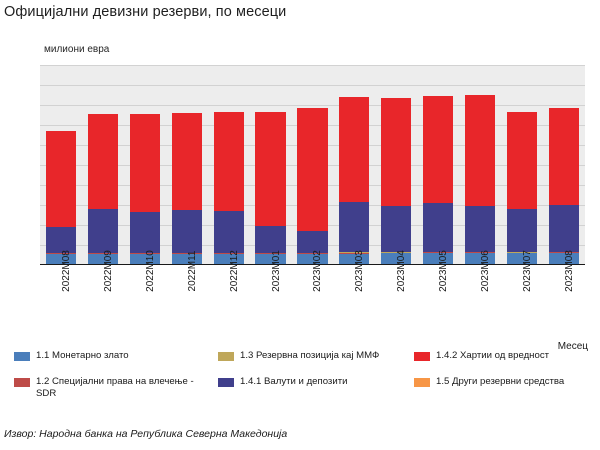  I want to click on legend-label: 1.3 Резервна позиција кај ММФ, so click(310, 355).